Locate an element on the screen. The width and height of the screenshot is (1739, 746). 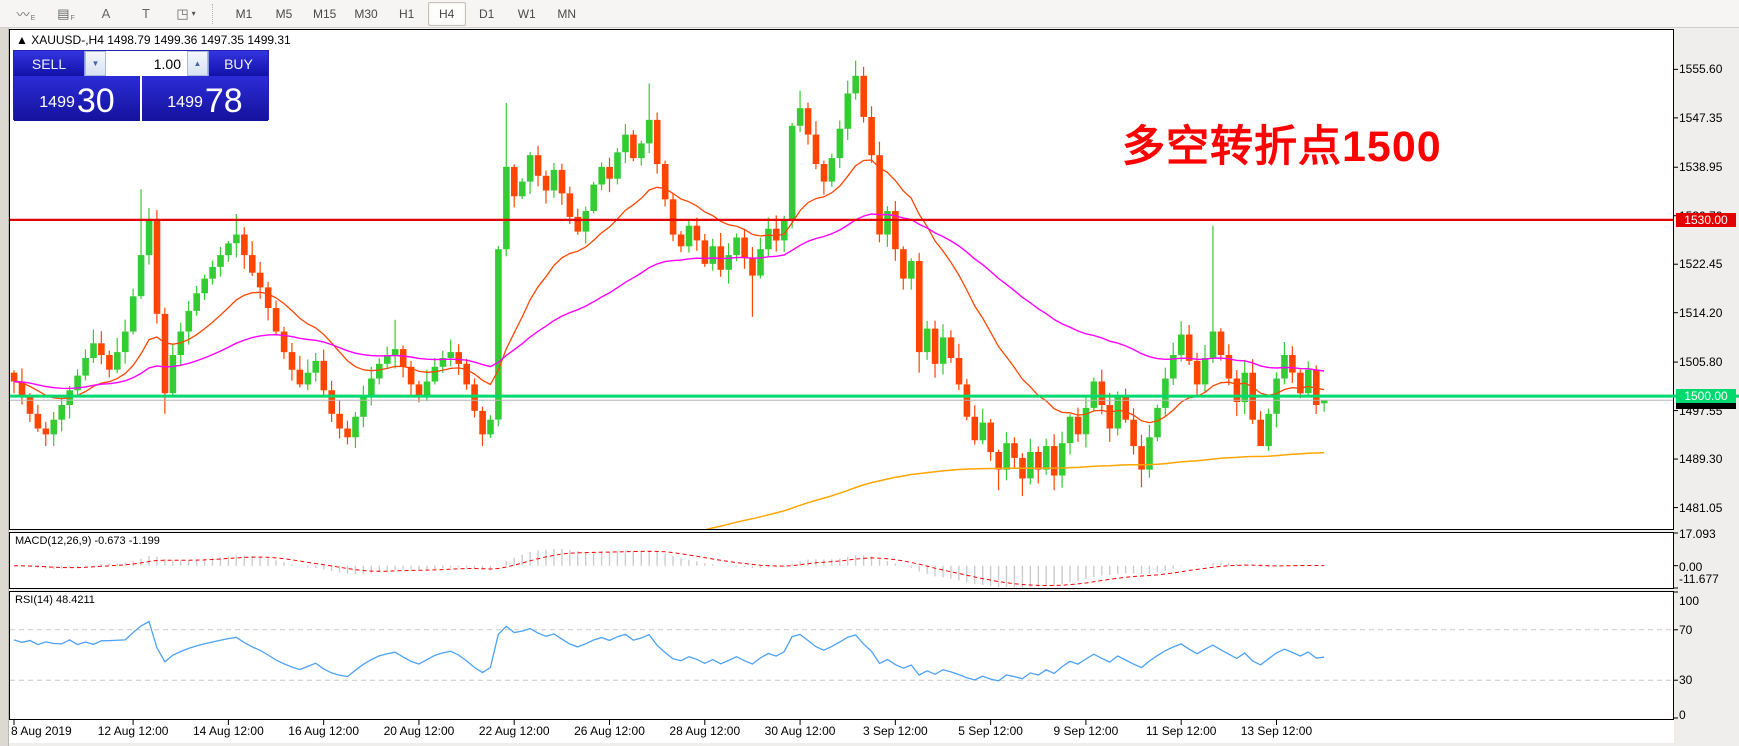
macd-axis-tick: 17.093 is located at coordinates (1697, 534).